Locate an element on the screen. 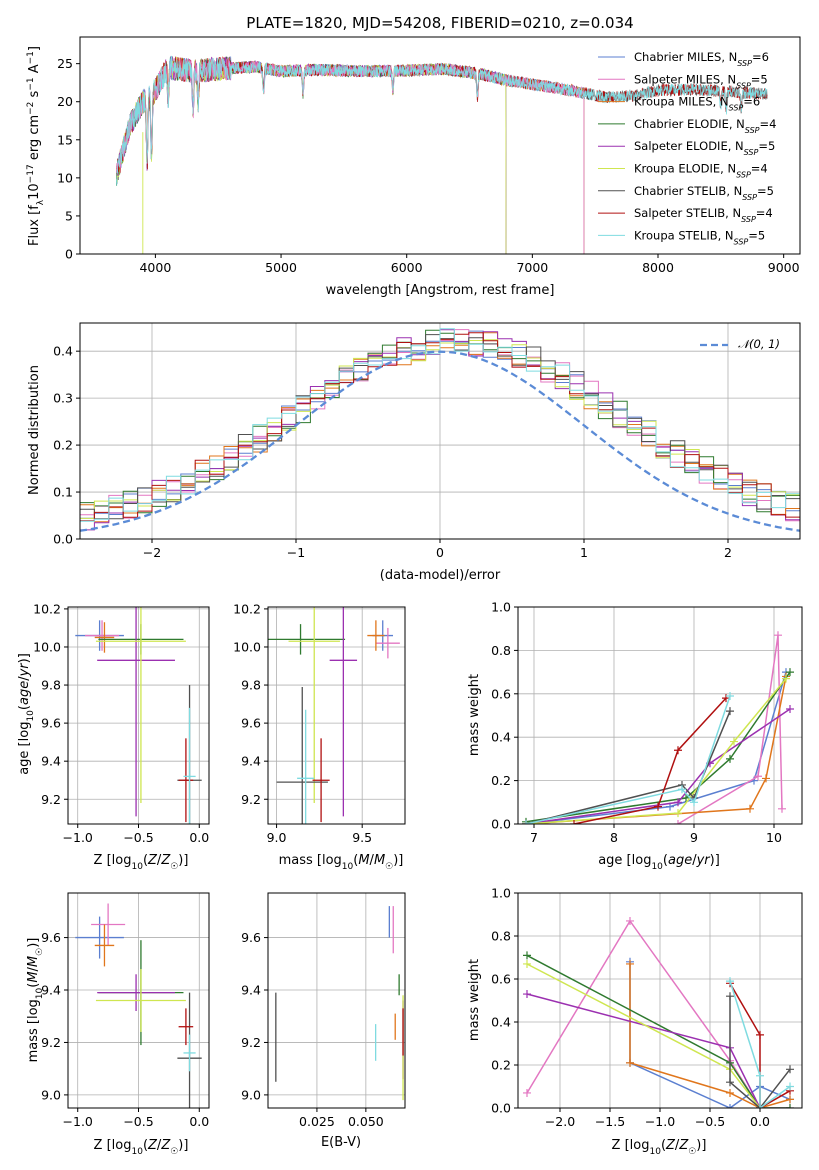 This screenshot has width=819, height=1170. z_weight-xtick-label-2: −1.0 is located at coordinates (660, 1121).